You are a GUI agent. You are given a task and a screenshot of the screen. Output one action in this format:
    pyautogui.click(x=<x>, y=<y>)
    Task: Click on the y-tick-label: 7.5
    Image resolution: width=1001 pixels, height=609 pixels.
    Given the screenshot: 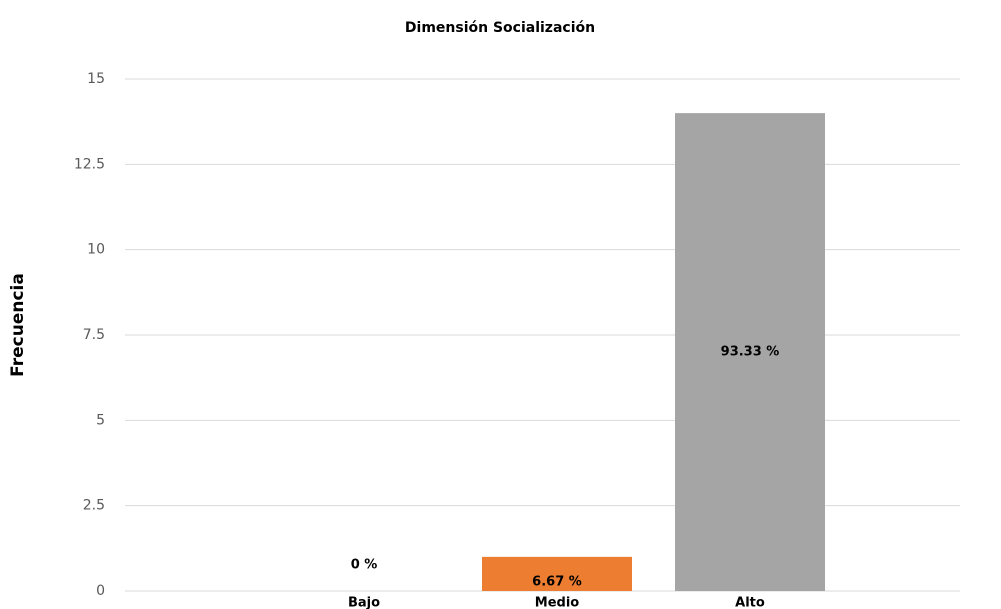 What is the action you would take?
    pyautogui.click(x=94, y=335)
    